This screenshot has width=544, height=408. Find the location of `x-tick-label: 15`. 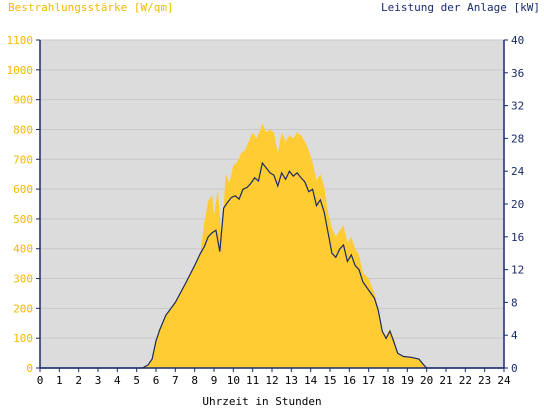

x-tick-label: 15 is located at coordinates (329, 380).